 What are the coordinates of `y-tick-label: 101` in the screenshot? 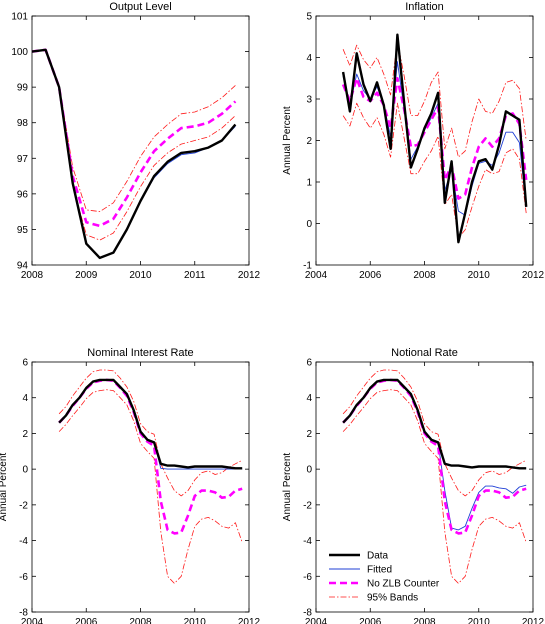 It's located at (19, 17).